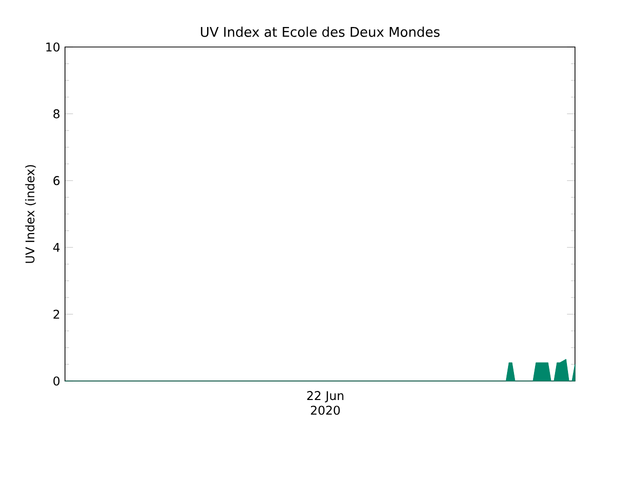 The image size is (640, 480). Describe the element at coordinates (30, 214) in the screenshot. I see `y-axis-title: UV Index (index)` at that location.